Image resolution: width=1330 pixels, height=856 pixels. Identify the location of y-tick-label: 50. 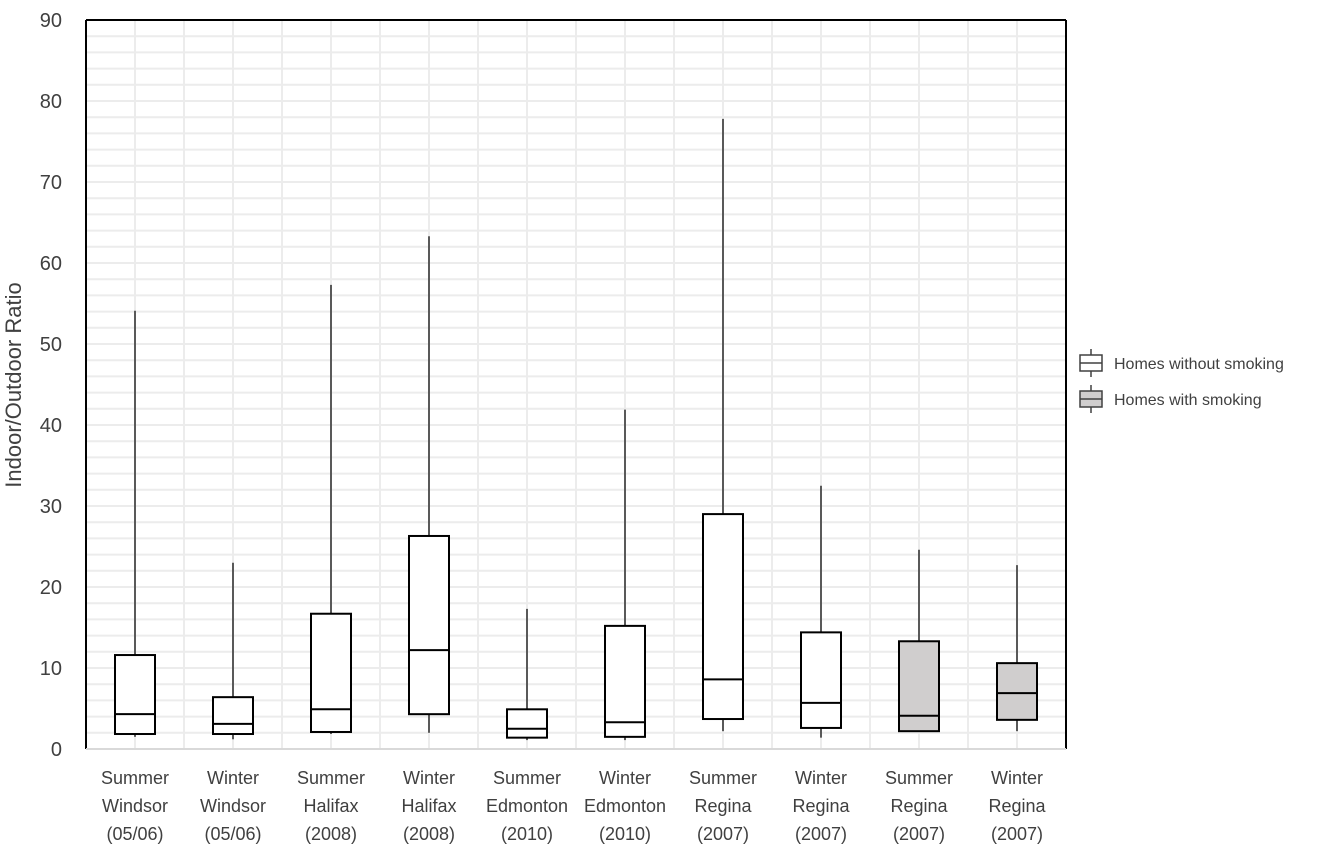
(51, 345).